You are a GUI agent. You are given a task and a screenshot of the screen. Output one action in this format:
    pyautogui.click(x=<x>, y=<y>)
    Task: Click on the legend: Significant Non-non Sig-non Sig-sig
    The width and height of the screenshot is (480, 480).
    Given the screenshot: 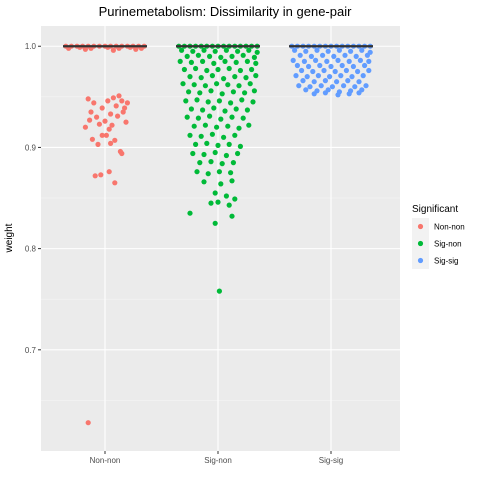 What is the action you would take?
    pyautogui.click(x=438, y=236)
    